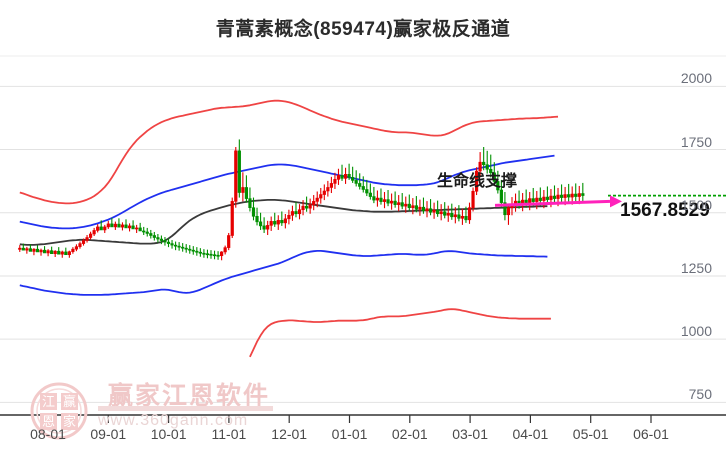  Describe the element at coordinates (530, 434) in the screenshot. I see `x-axis-label-04-01: 04-01` at that location.